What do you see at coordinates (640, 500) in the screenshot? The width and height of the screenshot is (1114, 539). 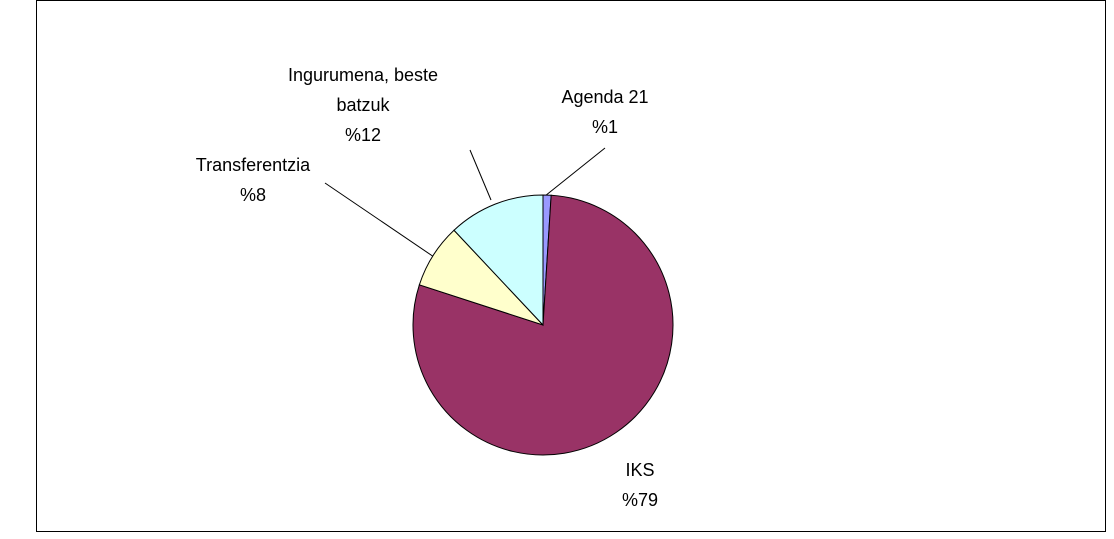 I see `value-label: %79` at bounding box center [640, 500].